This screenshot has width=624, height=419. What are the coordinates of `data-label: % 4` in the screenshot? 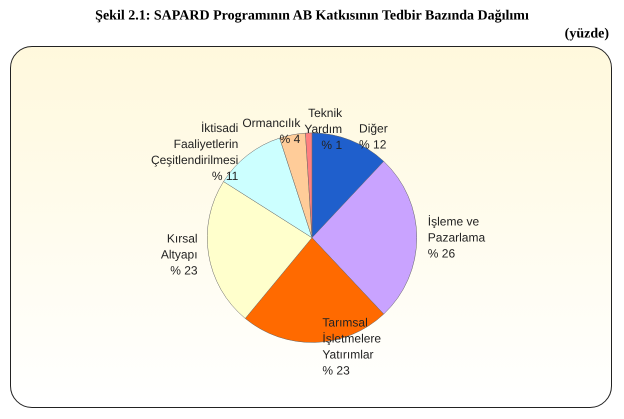 It's located at (290, 139).